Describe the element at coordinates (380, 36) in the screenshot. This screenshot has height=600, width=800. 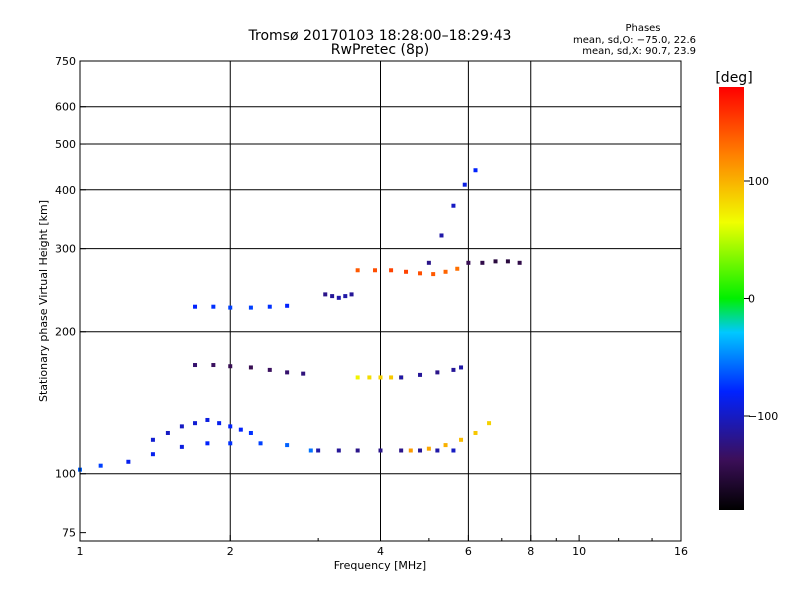
I see `chart-title: Tromsø 20170103 18:28:00–18:29:43` at that location.